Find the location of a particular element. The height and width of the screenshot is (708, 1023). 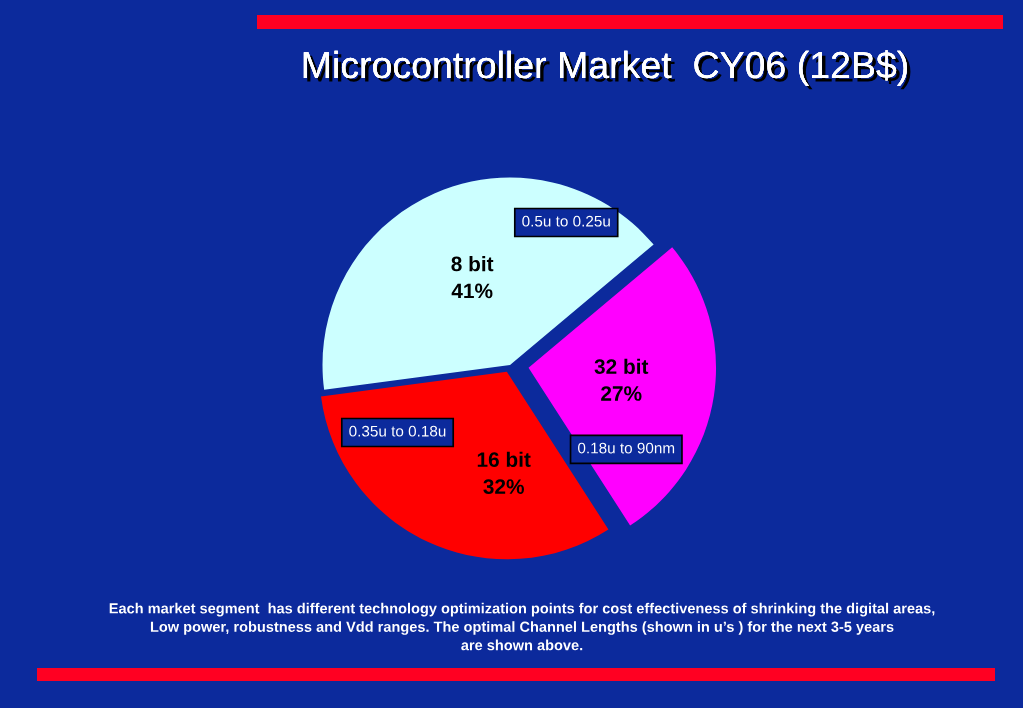

text: 0.18u to 90nm is located at coordinates (626, 448).